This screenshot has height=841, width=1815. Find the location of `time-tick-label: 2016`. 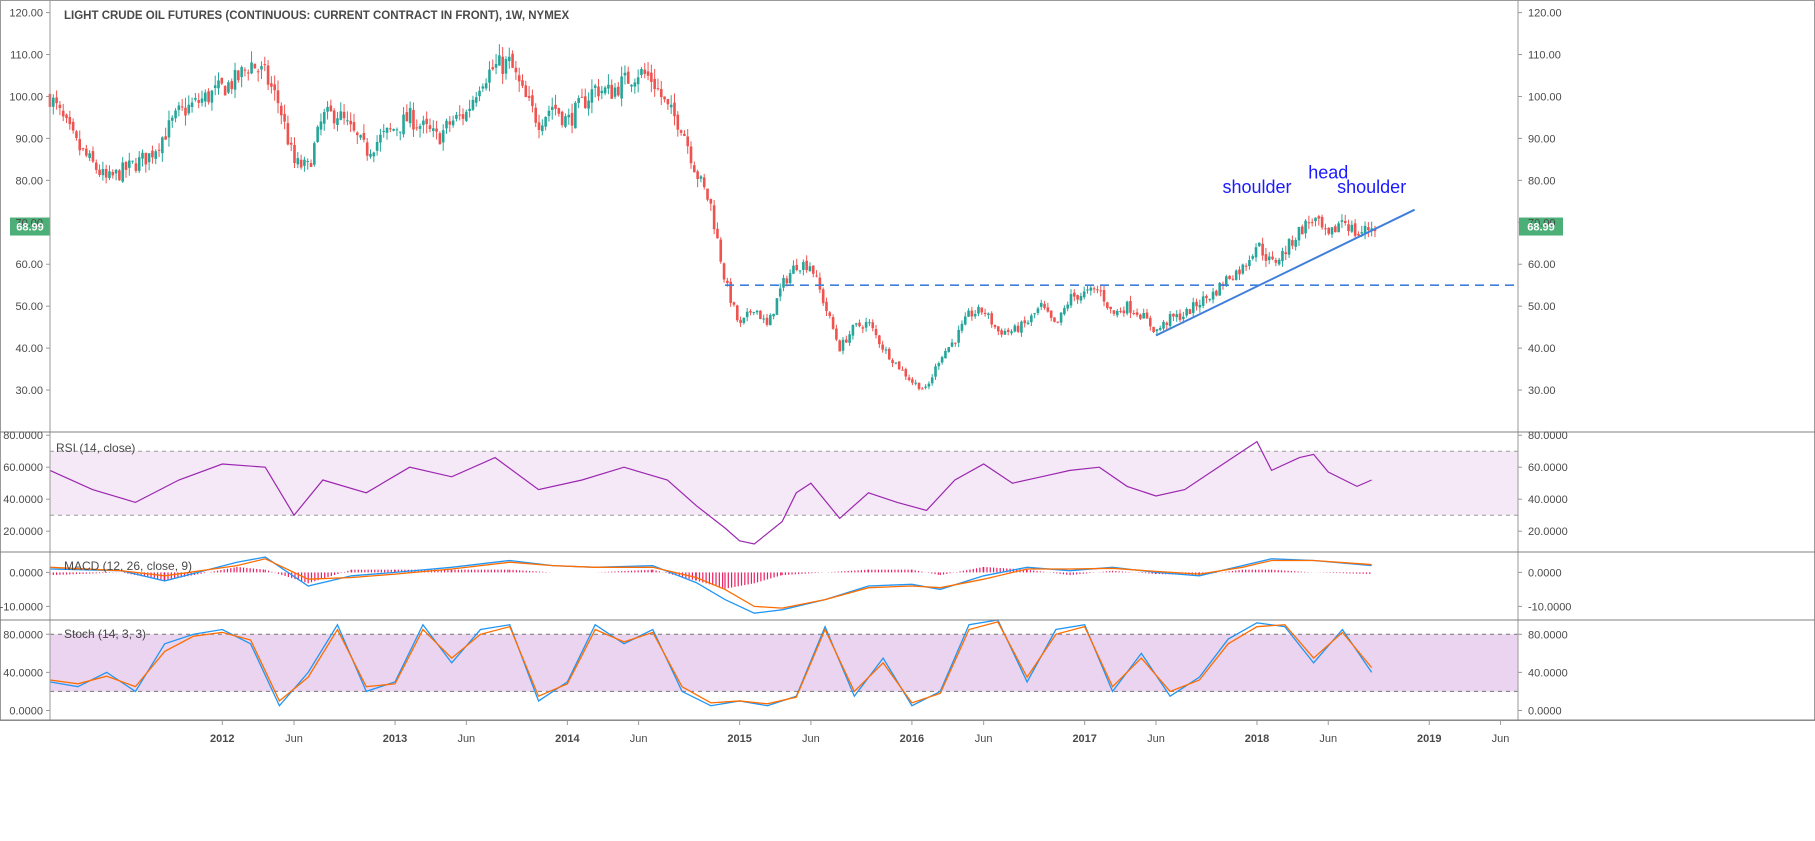

time-tick-label: 2016 is located at coordinates (912, 739).